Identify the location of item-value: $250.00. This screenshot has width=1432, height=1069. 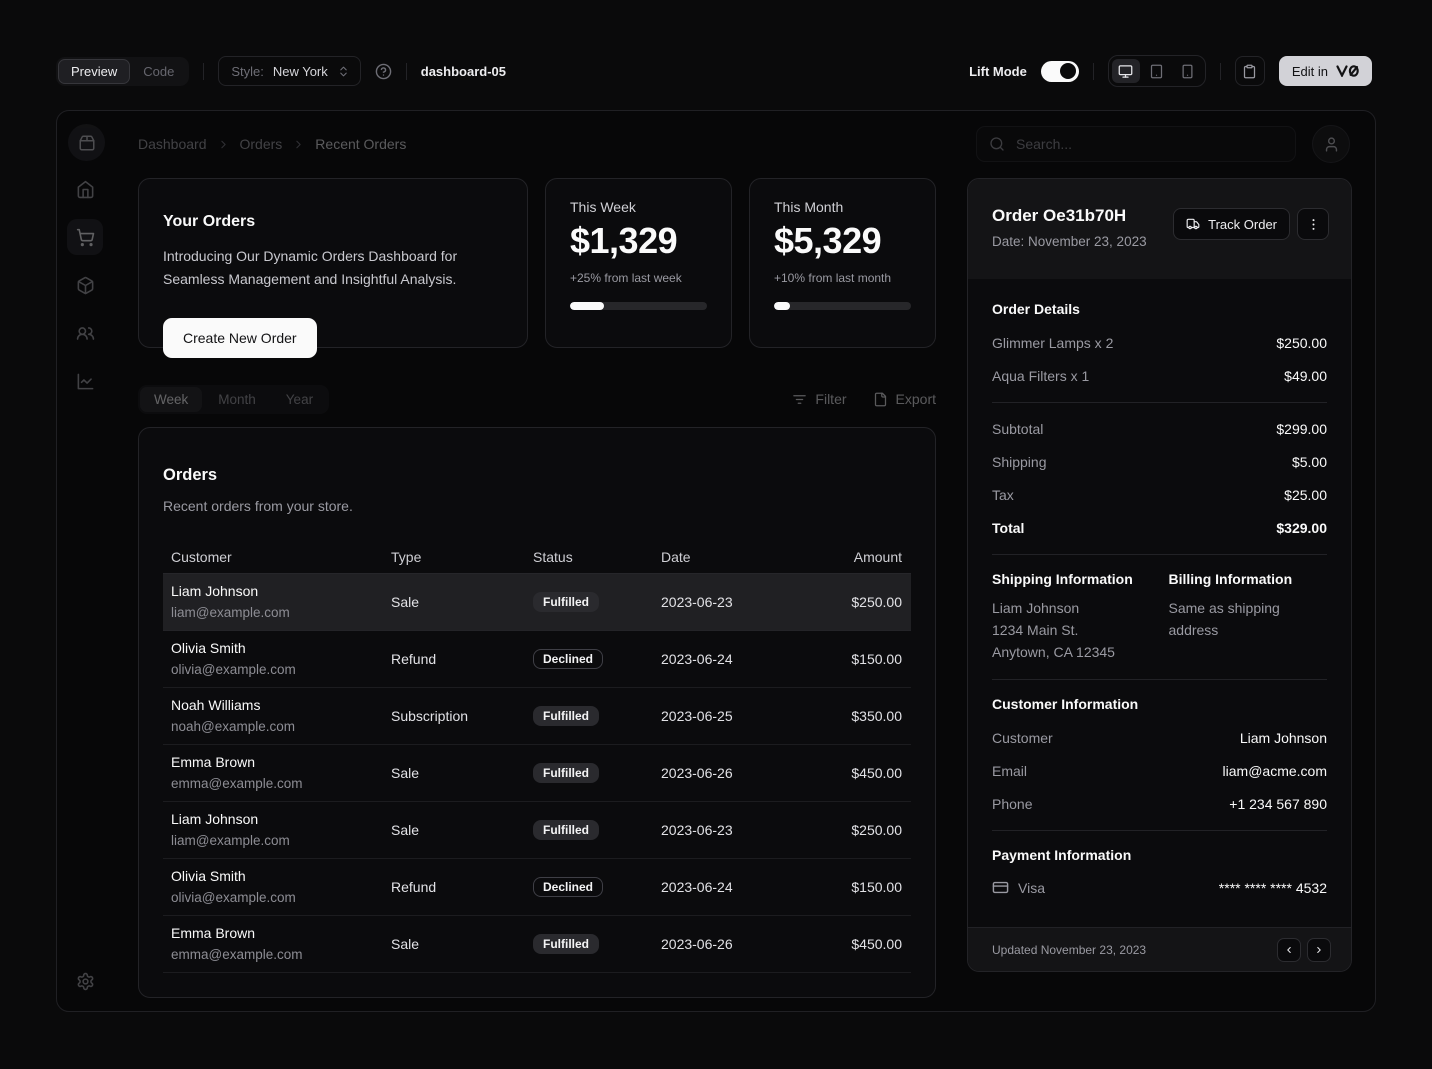
(1301, 343).